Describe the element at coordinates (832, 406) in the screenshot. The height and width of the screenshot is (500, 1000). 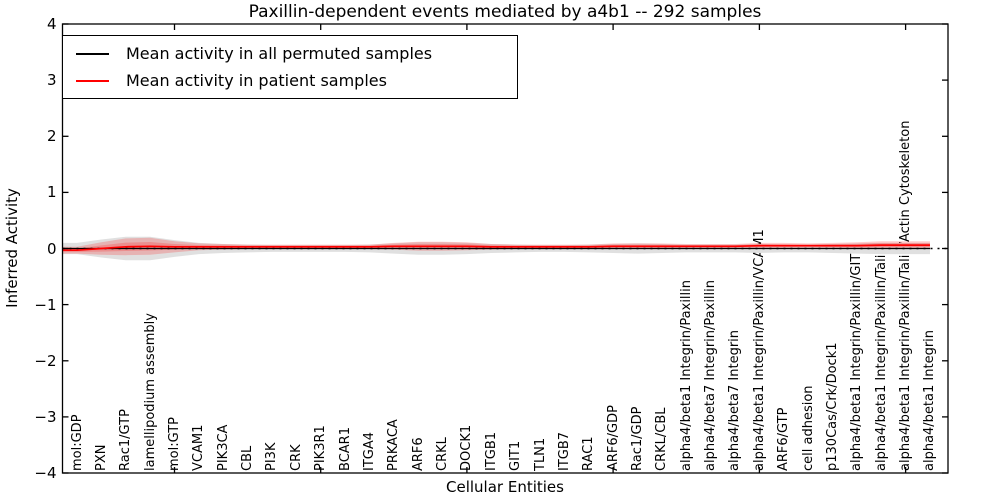
I see `x-category-label: p130Cas/Crk/Dock1` at that location.